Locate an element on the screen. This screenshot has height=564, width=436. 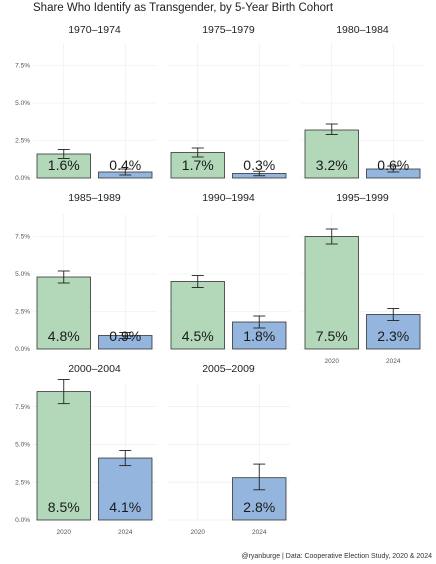
facet-panel: 1980–1984 3.2% 0.6% is located at coordinates (362, 101).